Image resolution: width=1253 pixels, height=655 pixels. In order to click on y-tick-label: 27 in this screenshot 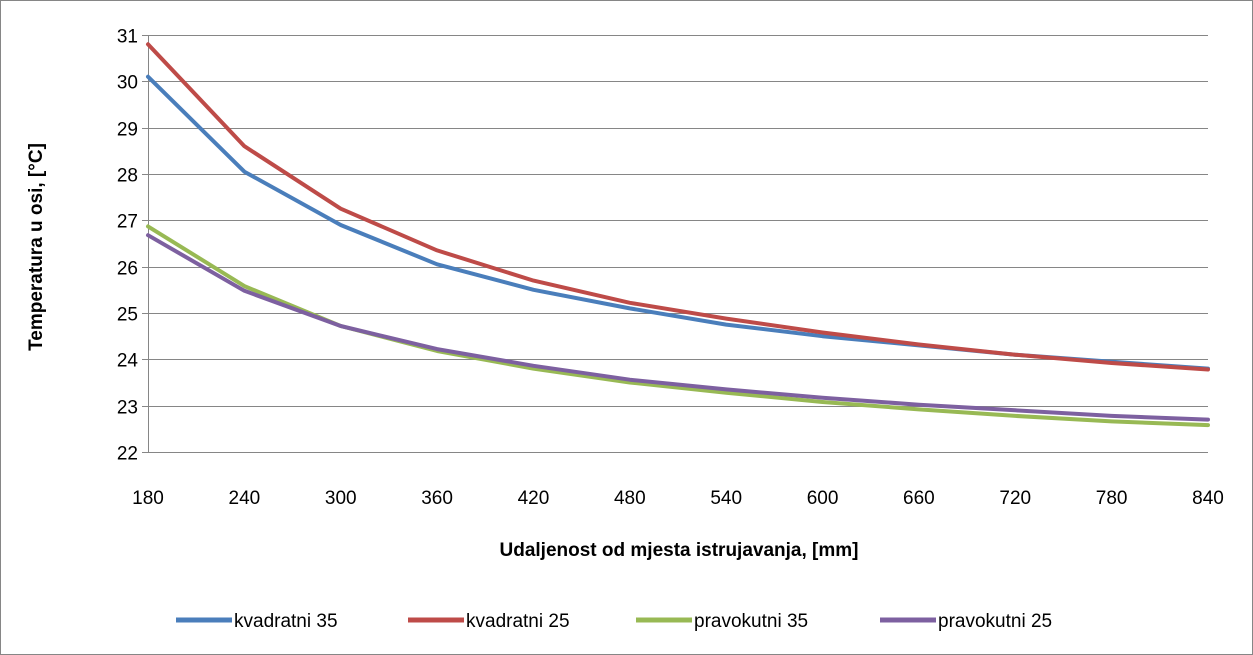, I will do `click(127, 222)`.